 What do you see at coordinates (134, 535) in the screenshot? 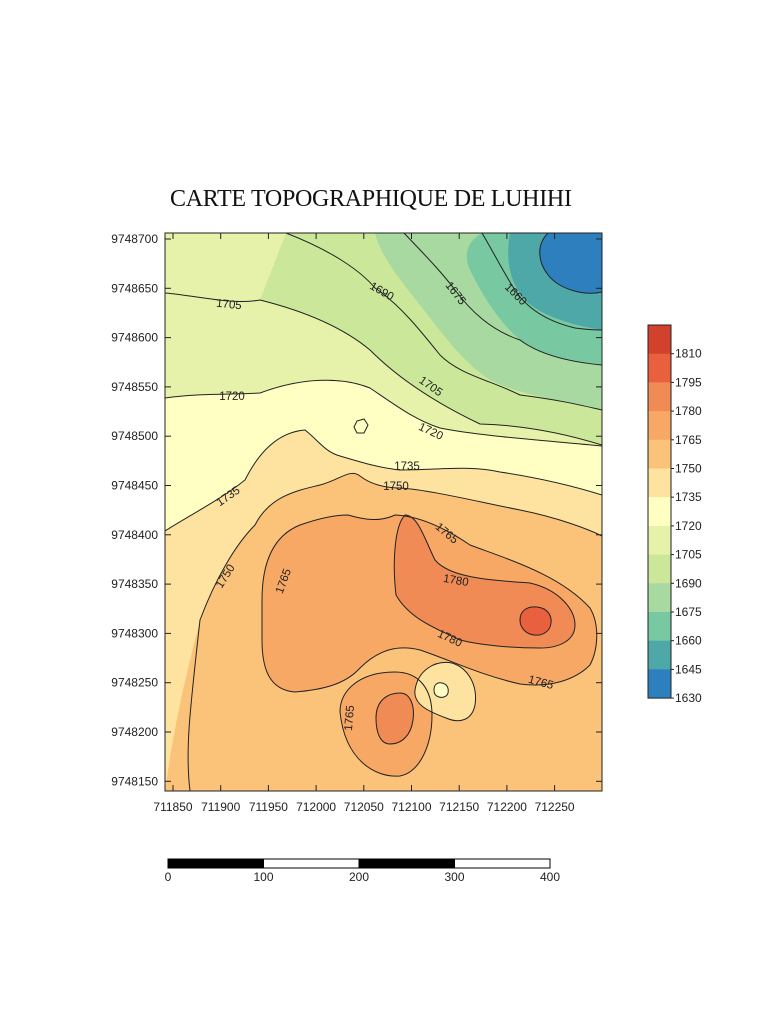
I see `y-tick-label: 9748400` at bounding box center [134, 535].